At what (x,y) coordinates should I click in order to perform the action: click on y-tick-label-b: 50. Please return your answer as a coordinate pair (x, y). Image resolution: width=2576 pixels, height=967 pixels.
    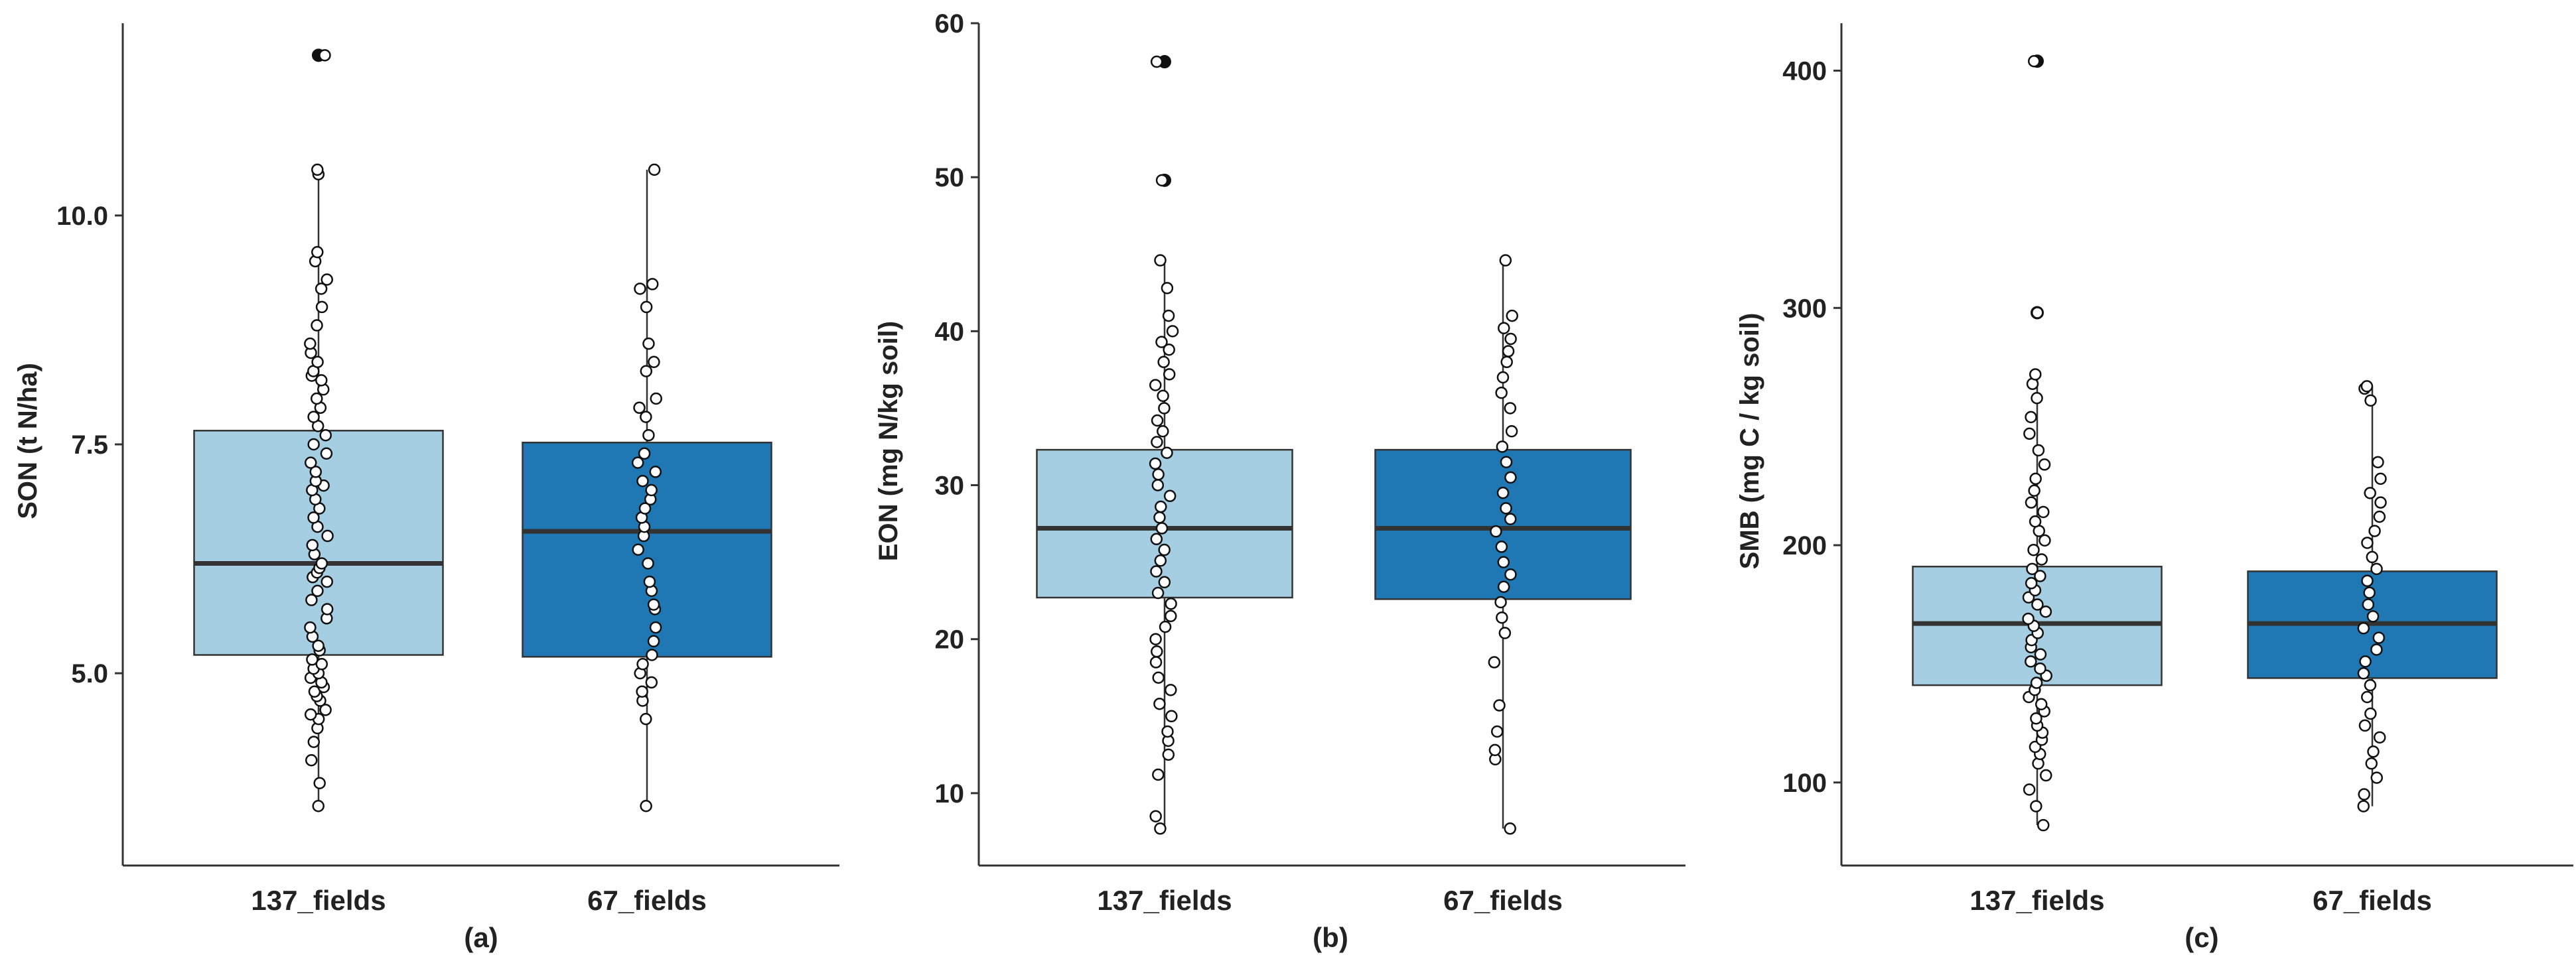
    Looking at the image, I should click on (950, 177).